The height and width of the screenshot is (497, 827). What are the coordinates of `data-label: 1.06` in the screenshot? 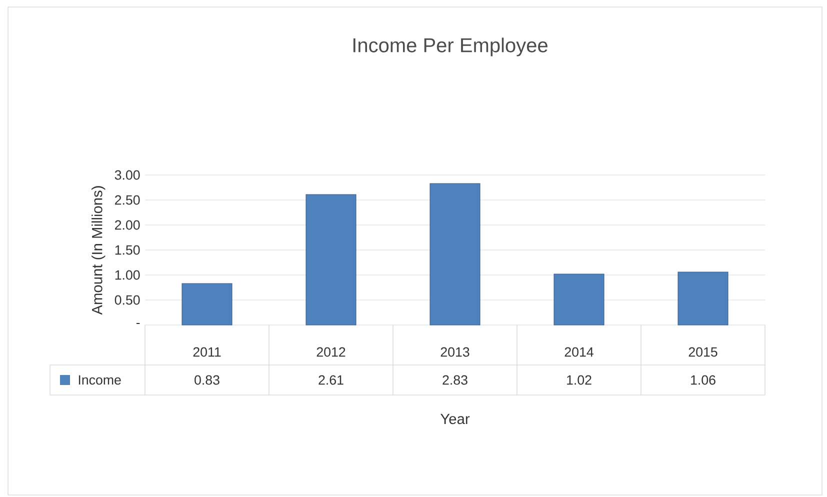 It's located at (703, 380).